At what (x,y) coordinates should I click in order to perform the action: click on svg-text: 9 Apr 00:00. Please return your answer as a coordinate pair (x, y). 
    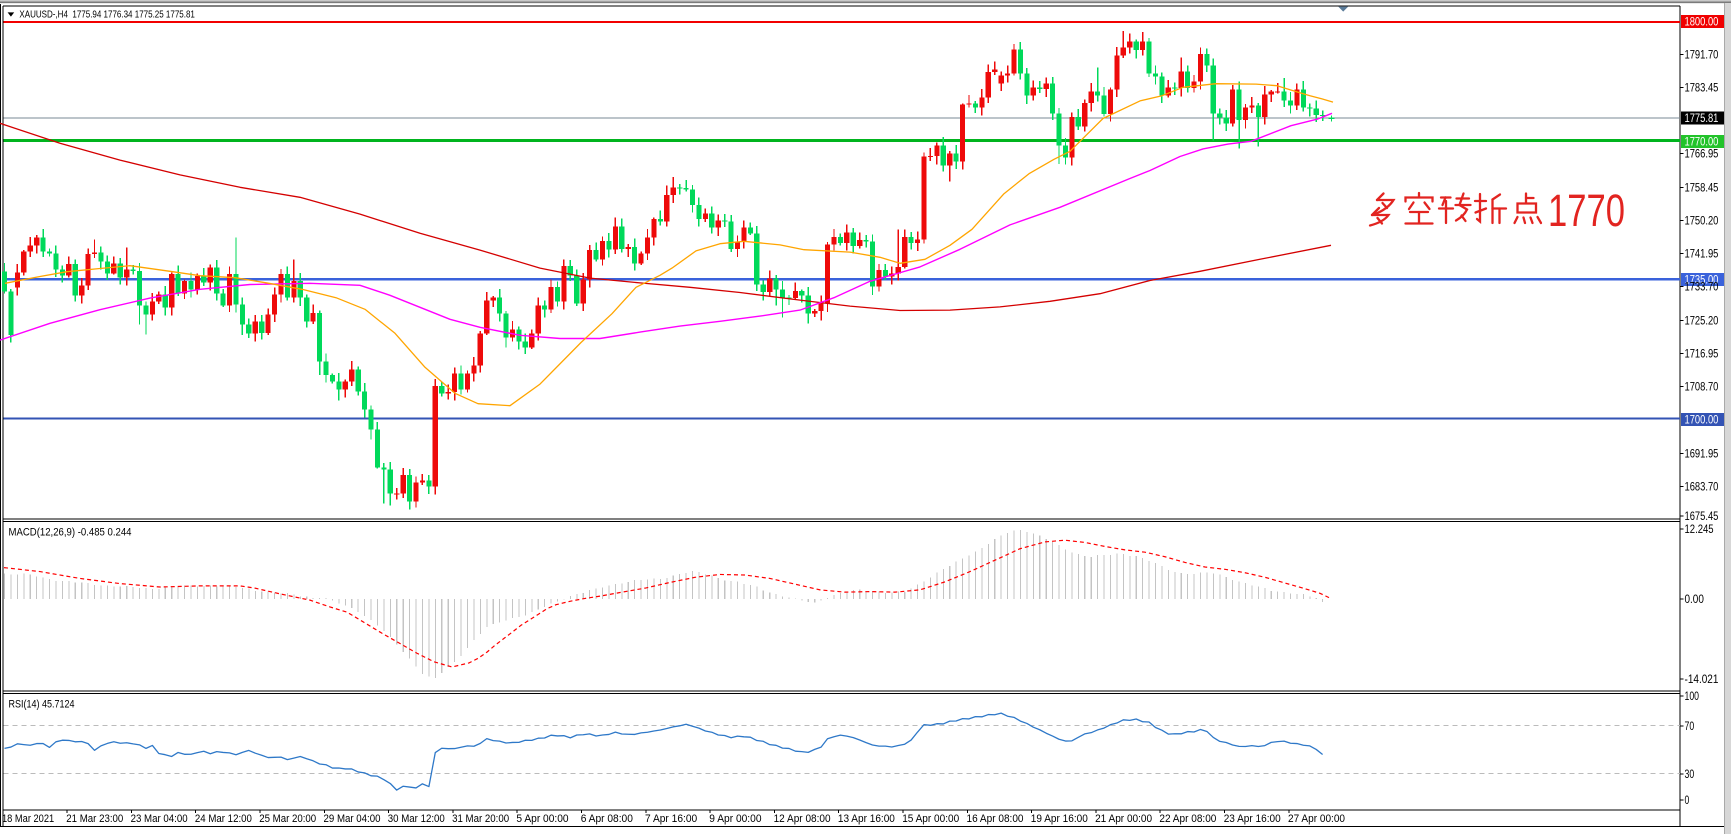
    Looking at the image, I should click on (735, 819).